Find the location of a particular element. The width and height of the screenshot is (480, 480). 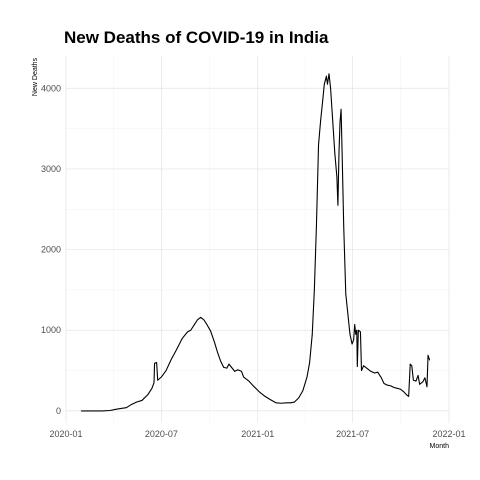

y-tick-label: 1000 is located at coordinates (51, 330).